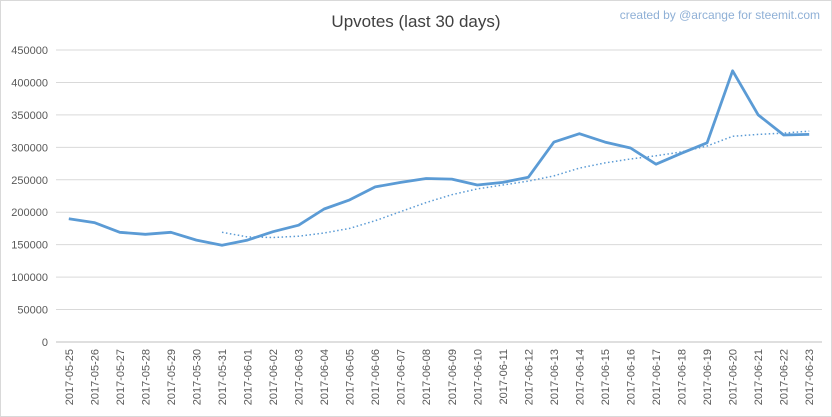  What do you see at coordinates (555, 377) in the screenshot?
I see `x-tick-label: 2017-06-13` at bounding box center [555, 377].